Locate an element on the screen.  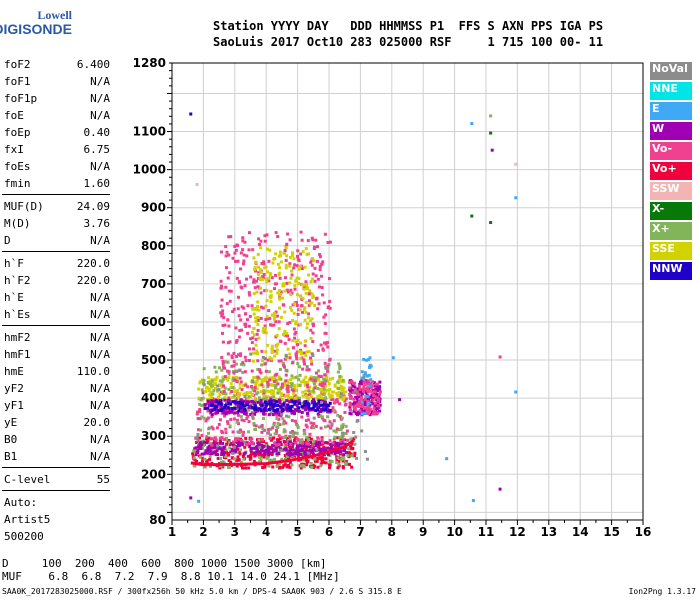
param-row: hmF1 N/A is located at coordinates (56, 354).